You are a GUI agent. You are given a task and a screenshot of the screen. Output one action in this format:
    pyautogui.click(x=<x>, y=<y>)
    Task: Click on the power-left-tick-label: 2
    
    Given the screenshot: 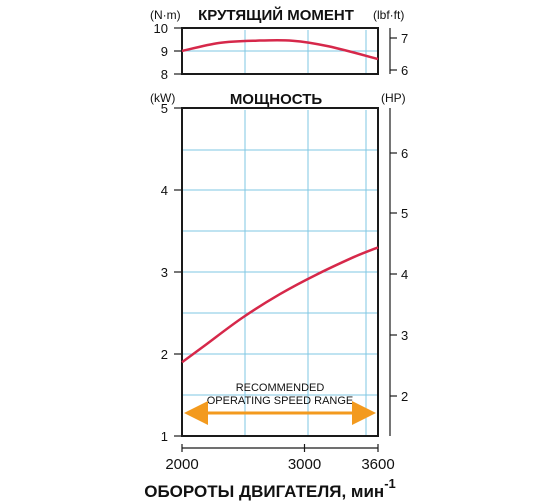 What is the action you would take?
    pyautogui.click(x=164, y=354)
    